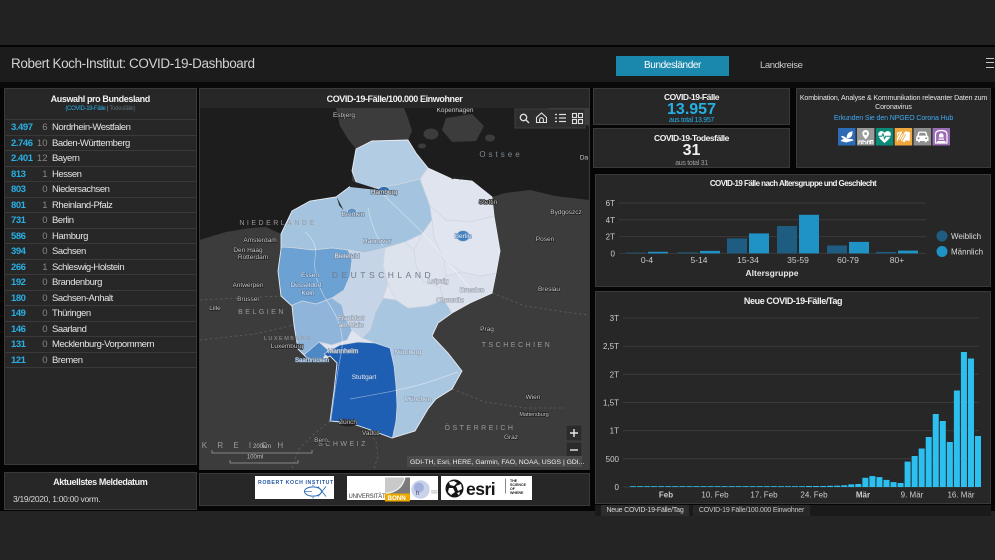 The image size is (995, 560). I want to click on svg-text: UNIVERSITÄT, so click(368, 496).